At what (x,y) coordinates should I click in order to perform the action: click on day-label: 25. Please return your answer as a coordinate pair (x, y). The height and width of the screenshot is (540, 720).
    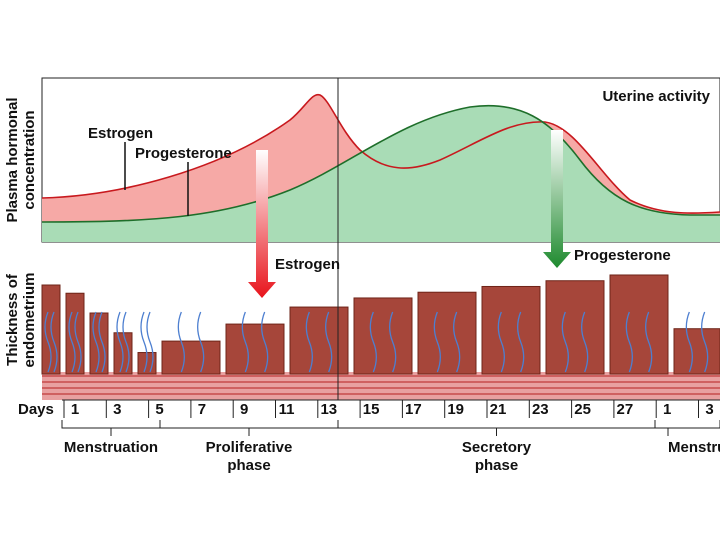
    Looking at the image, I should click on (582, 409).